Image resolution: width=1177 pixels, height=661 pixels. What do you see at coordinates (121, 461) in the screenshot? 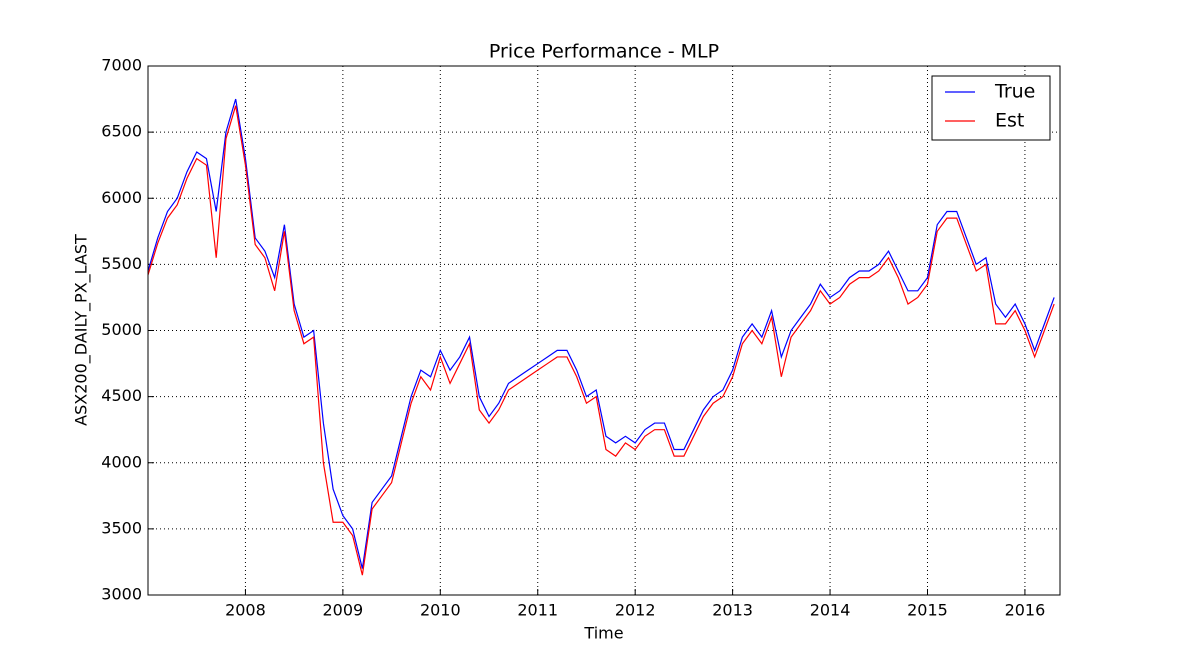
I see `y-tick-label: 4000` at bounding box center [121, 461].